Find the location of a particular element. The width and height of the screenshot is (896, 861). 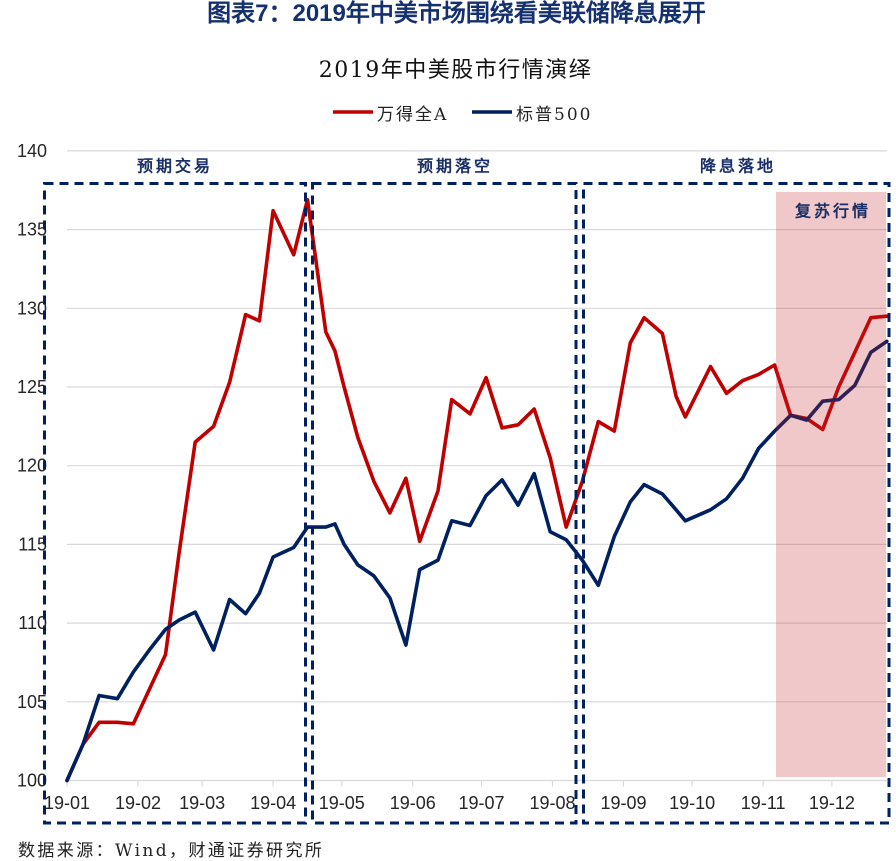

y-tick-label: 100 is located at coordinates (32, 781).